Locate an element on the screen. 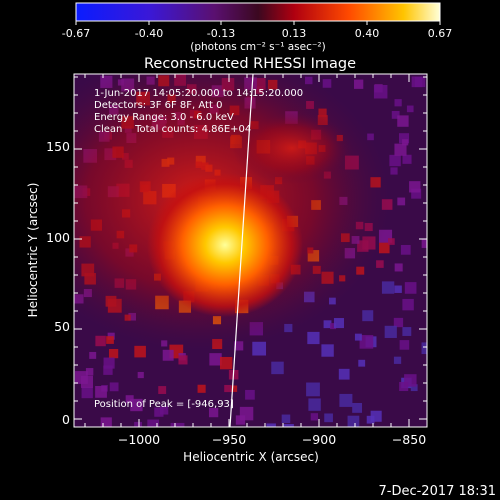  colorbar-tick-label: 0.13 is located at coordinates (294, 33).